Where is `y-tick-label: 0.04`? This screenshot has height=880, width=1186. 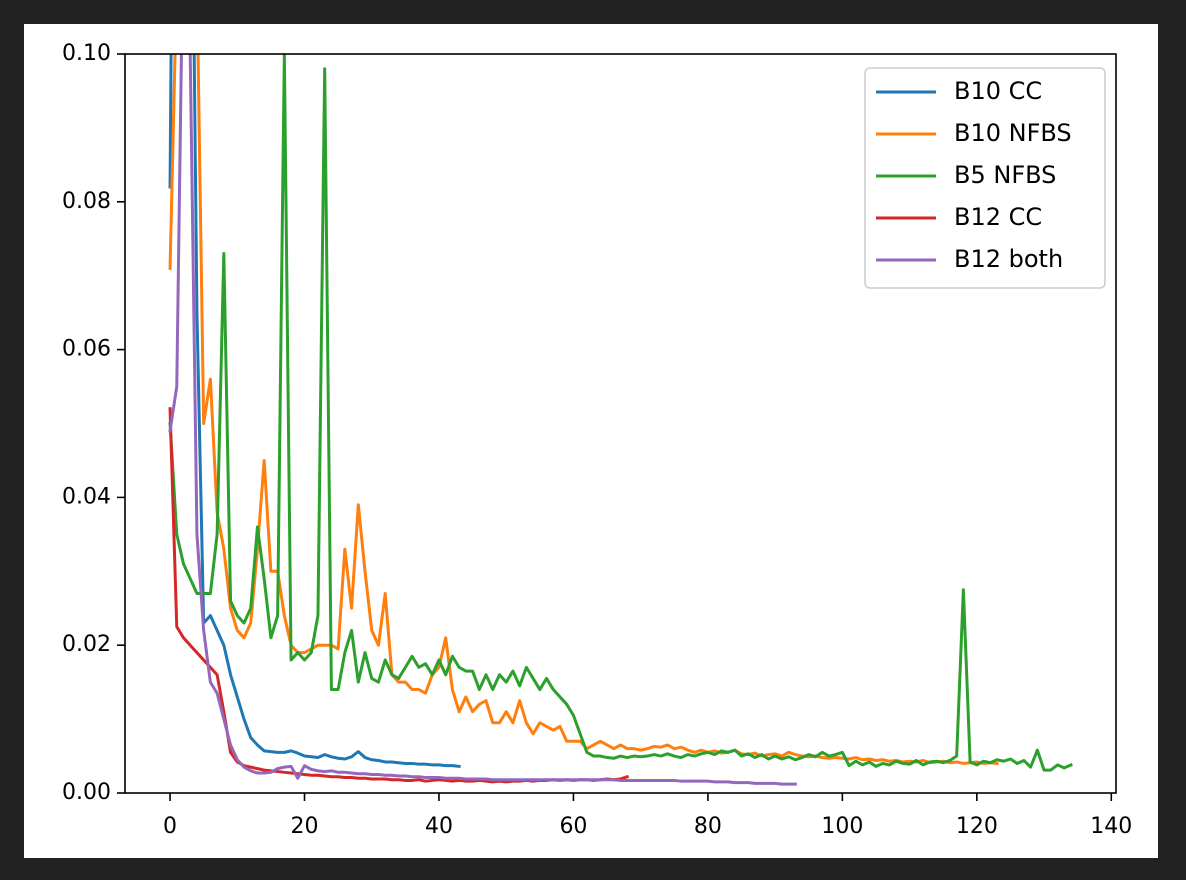
y-tick-label: 0.04 is located at coordinates (86, 496).